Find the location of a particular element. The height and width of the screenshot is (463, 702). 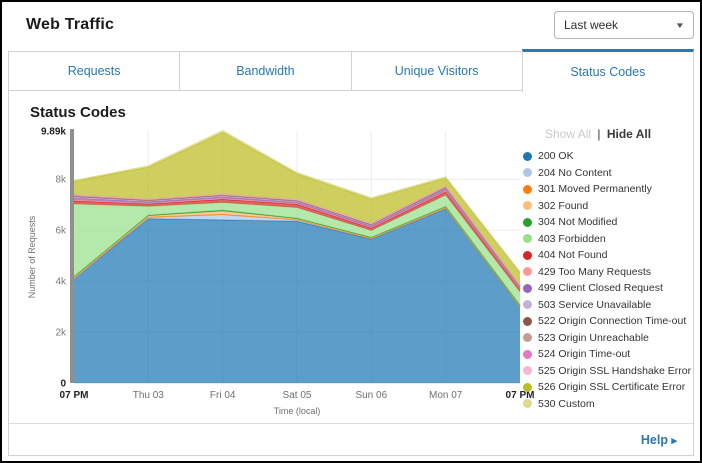

legend-item: 403 Forbidden is located at coordinates (605, 239).